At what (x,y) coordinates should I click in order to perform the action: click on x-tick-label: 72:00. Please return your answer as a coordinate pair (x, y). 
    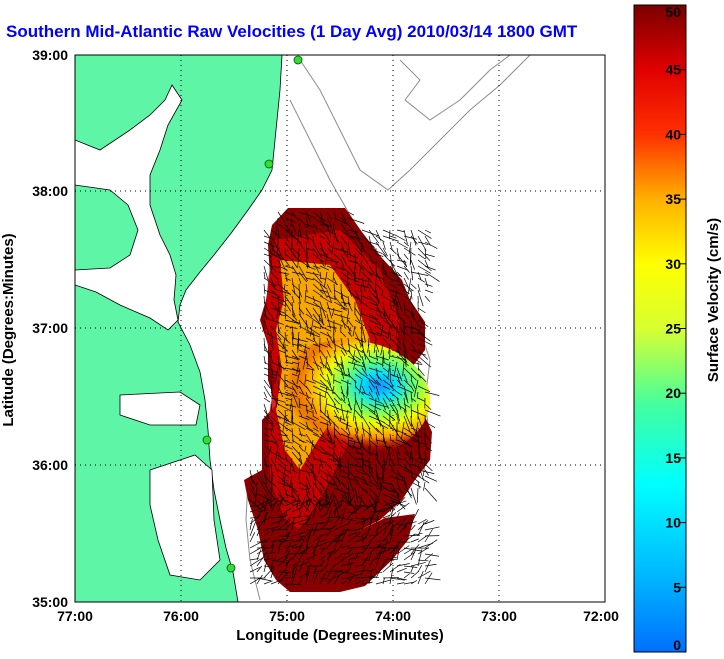
    Looking at the image, I should click on (601, 616).